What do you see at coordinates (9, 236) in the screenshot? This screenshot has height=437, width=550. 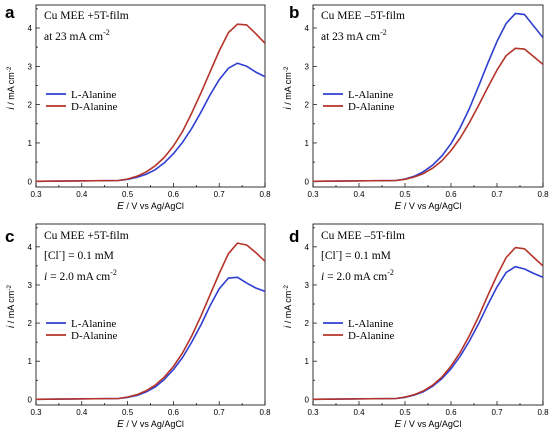 I see `panel-letter: c` at bounding box center [9, 236].